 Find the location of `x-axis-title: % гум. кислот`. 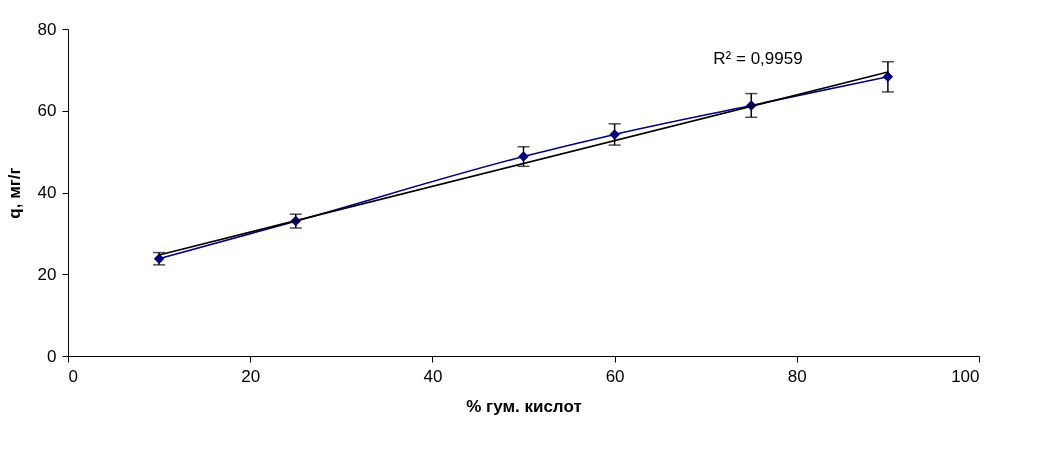

x-axis-title: % гум. кислот is located at coordinates (524, 406).